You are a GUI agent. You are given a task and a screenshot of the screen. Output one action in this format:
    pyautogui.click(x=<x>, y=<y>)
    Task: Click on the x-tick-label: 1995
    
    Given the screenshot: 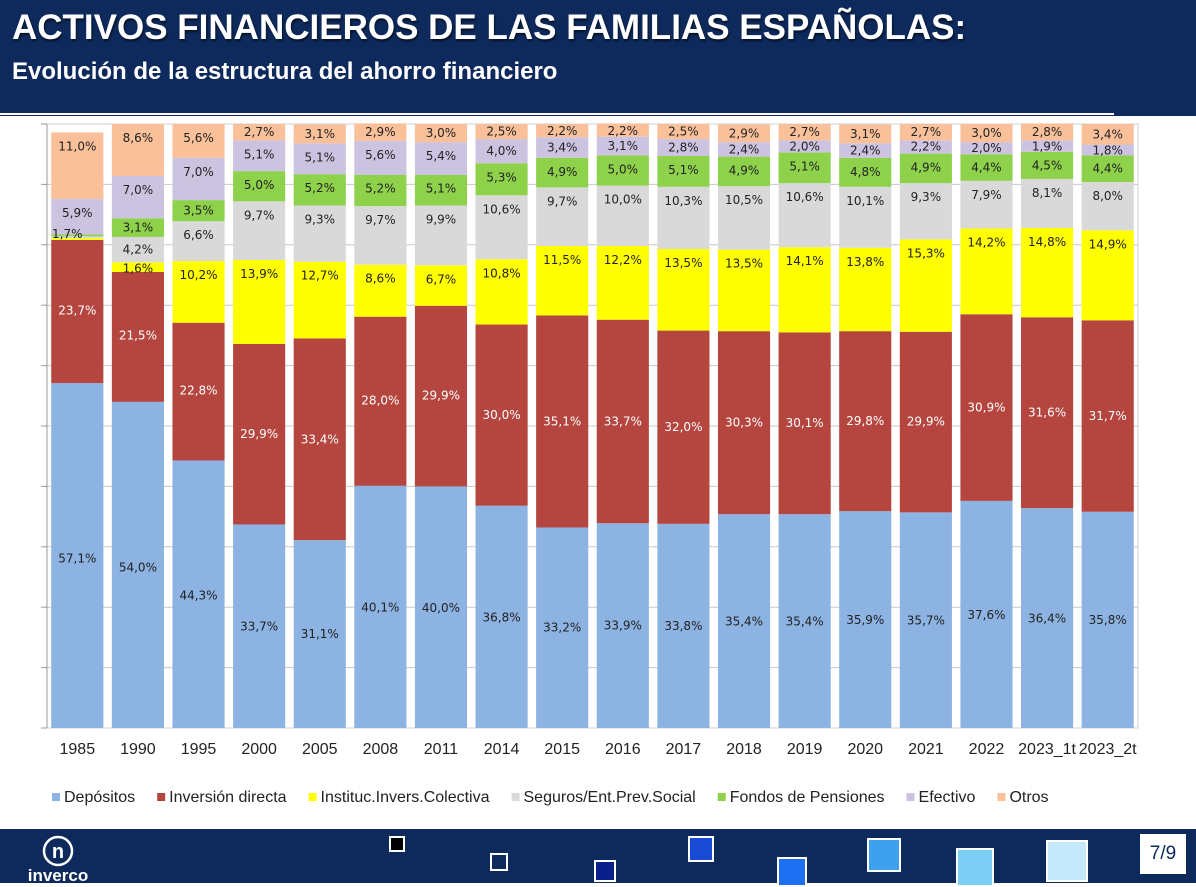 What is the action you would take?
    pyautogui.click(x=199, y=749)
    